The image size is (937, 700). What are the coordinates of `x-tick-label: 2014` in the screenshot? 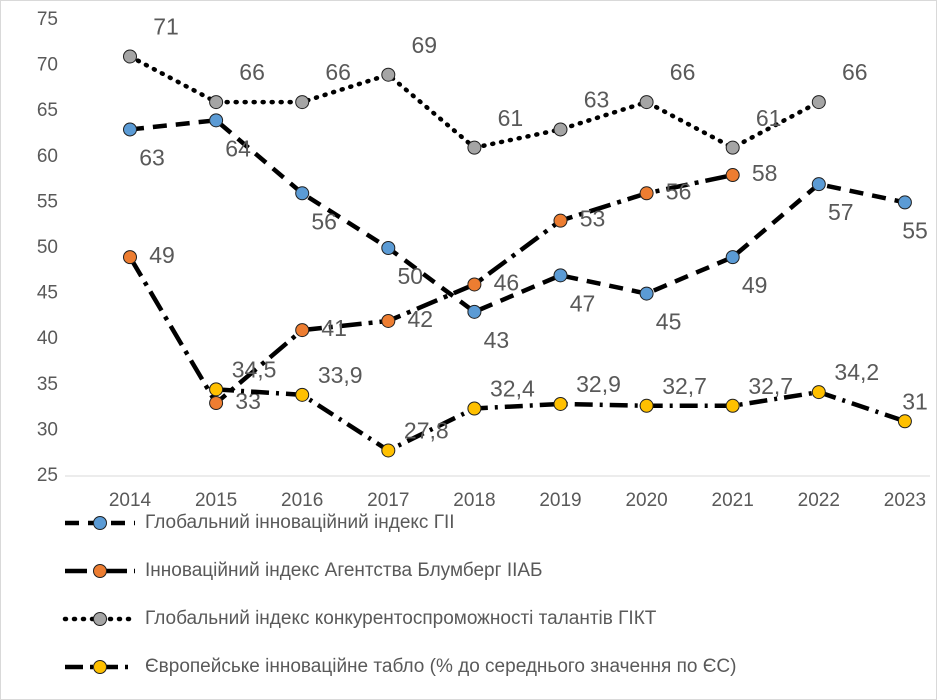 It's located at (130, 500).